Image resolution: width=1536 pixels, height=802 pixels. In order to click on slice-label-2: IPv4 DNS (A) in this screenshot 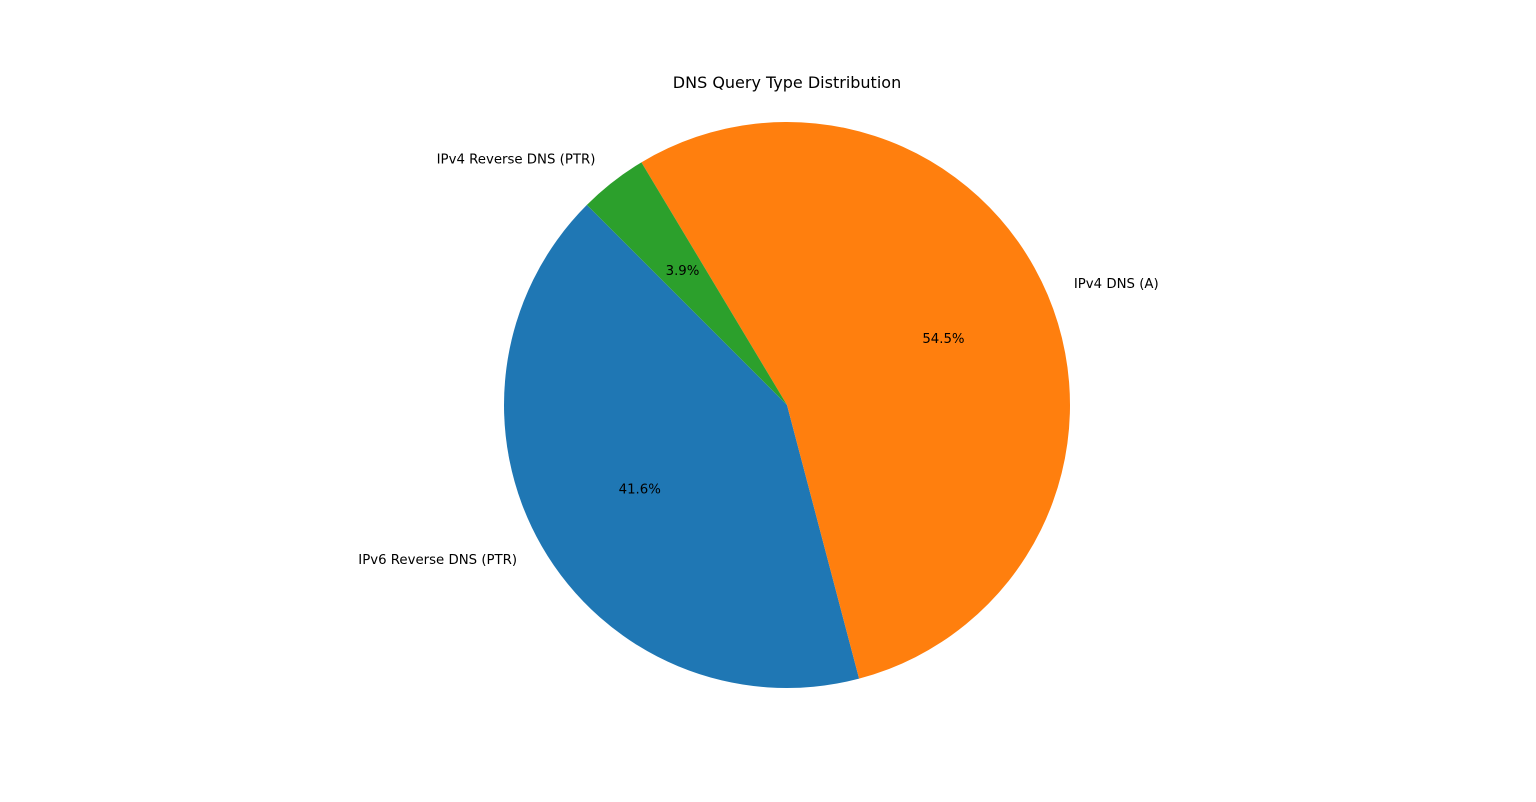, I will do `click(1116, 284)`.